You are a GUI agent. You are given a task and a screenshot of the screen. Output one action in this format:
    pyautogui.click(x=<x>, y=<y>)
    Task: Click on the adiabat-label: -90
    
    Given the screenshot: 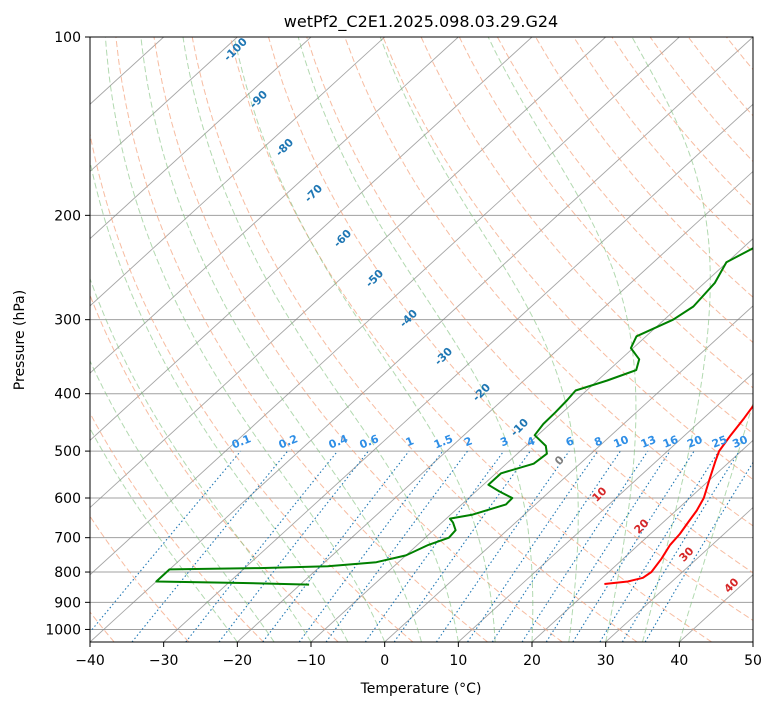 What is the action you would take?
    pyautogui.click(x=258, y=99)
    